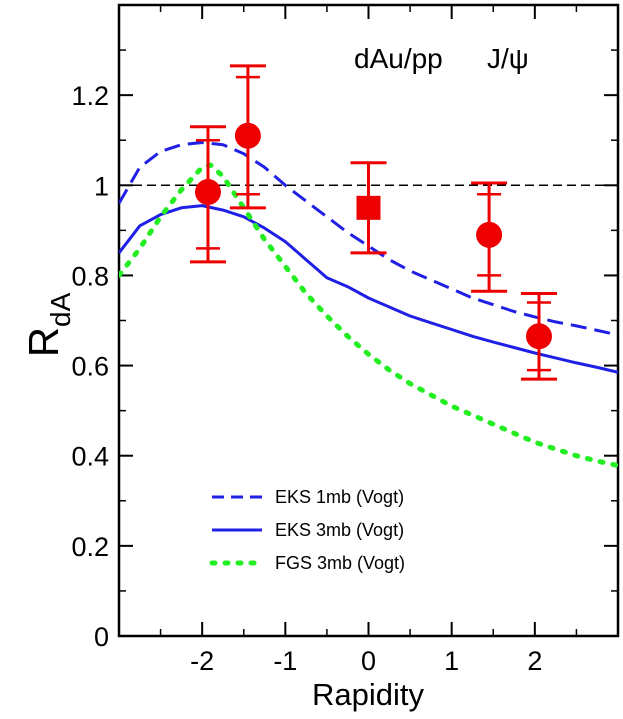 The width and height of the screenshot is (623, 719). I want to click on y-axis-title-main: R, so click(43, 342).